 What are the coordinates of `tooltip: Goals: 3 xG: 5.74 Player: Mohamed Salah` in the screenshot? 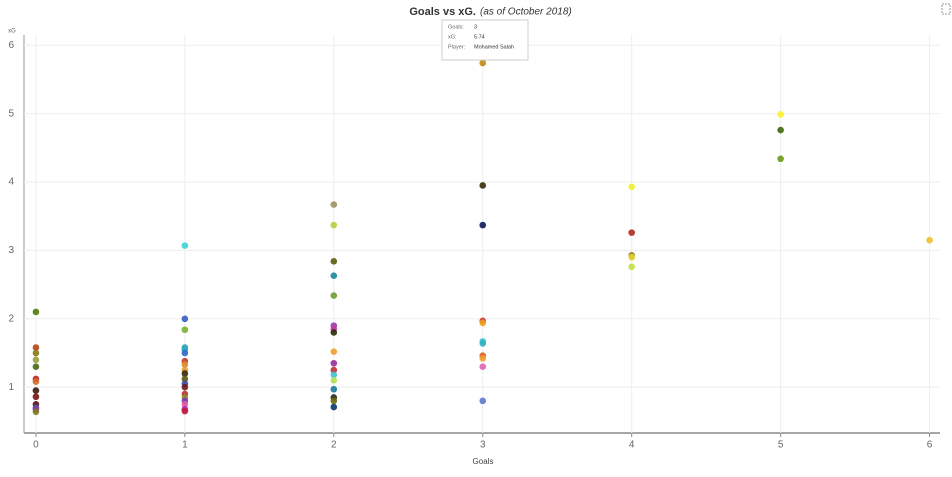 It's located at (485, 40).